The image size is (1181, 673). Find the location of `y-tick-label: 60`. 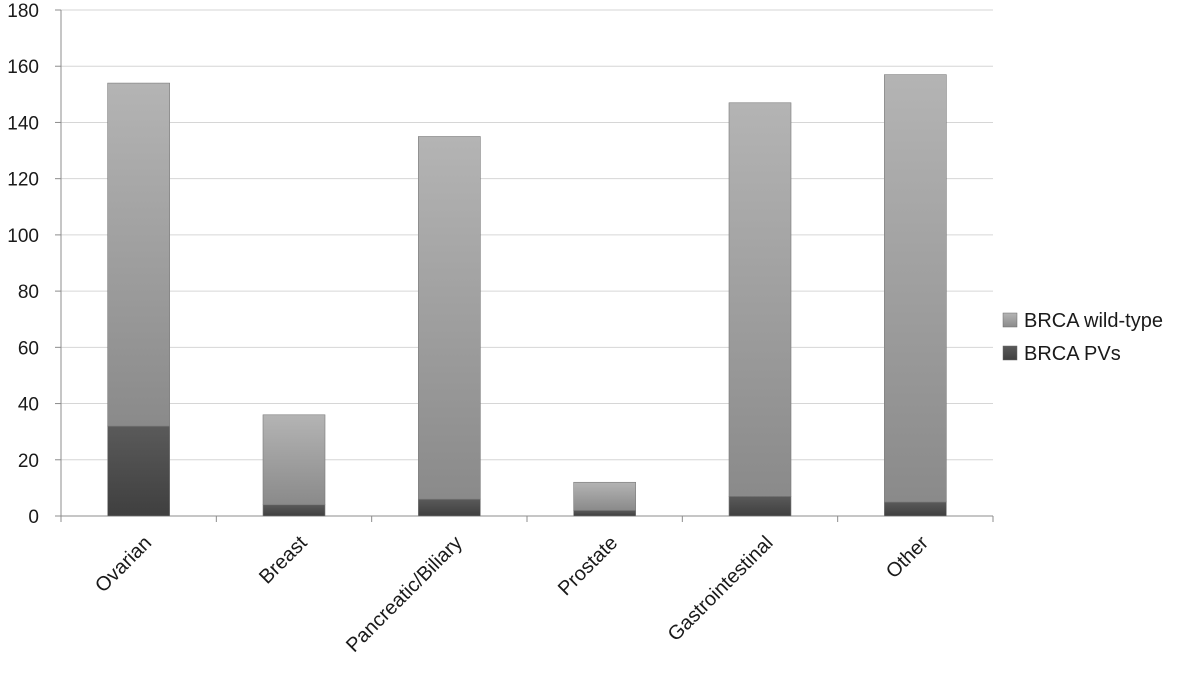

y-tick-label: 60 is located at coordinates (28, 348).